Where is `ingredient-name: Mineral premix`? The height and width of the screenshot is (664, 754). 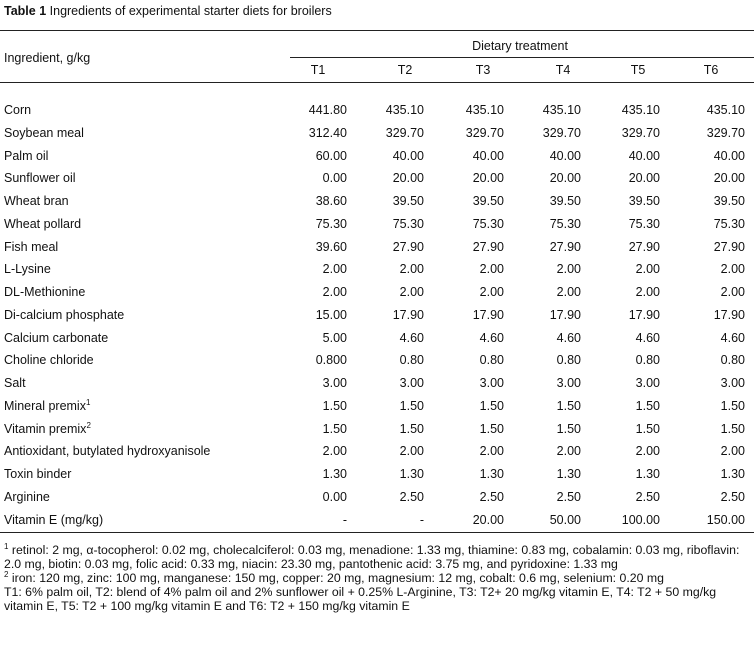
ingredient-name: Mineral premix is located at coordinates (45, 405).